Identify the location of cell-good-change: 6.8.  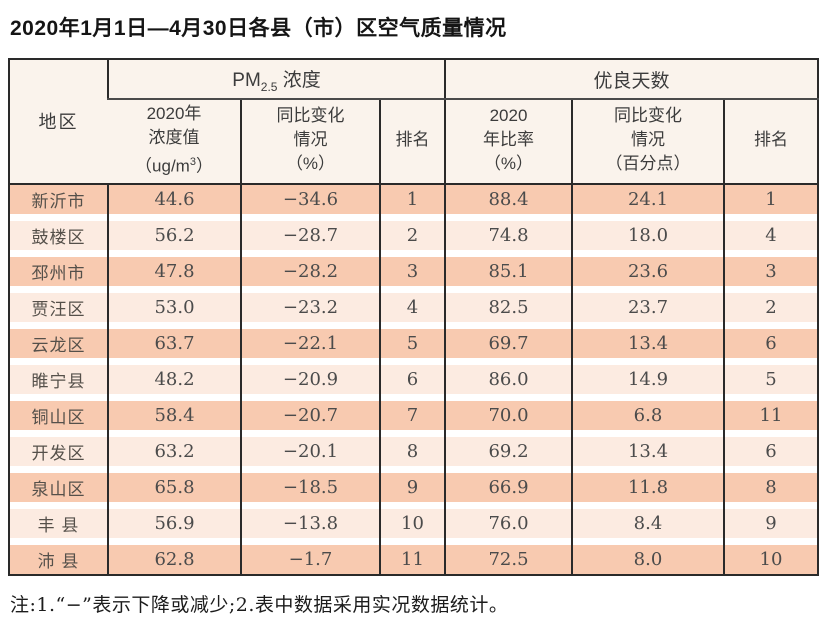
(647, 418).